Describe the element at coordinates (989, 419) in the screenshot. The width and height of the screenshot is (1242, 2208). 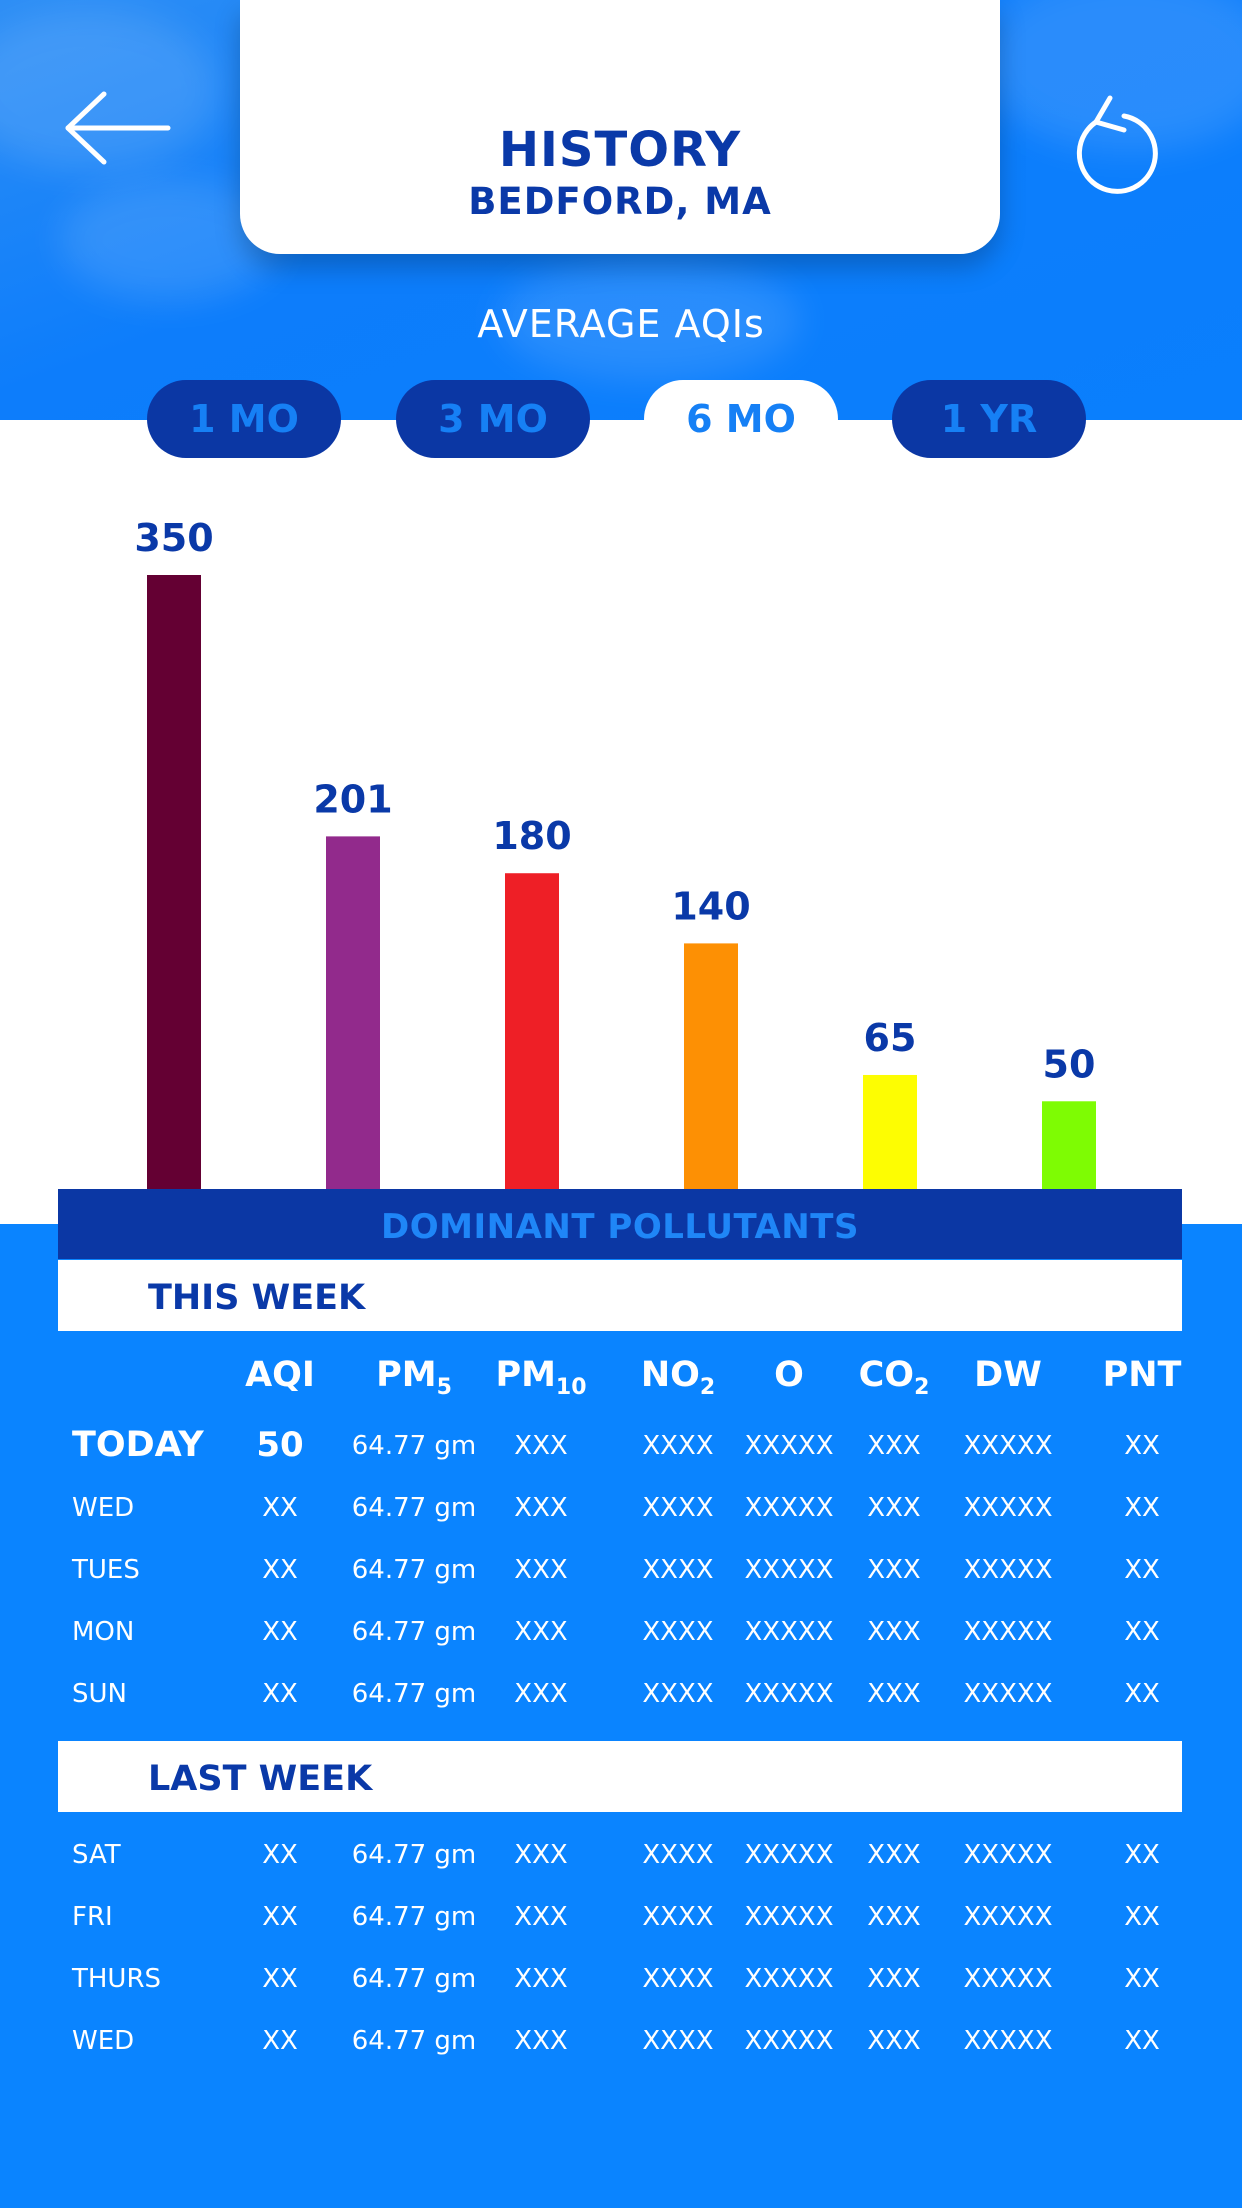
I see `tab-1-year: 1 YR` at that location.